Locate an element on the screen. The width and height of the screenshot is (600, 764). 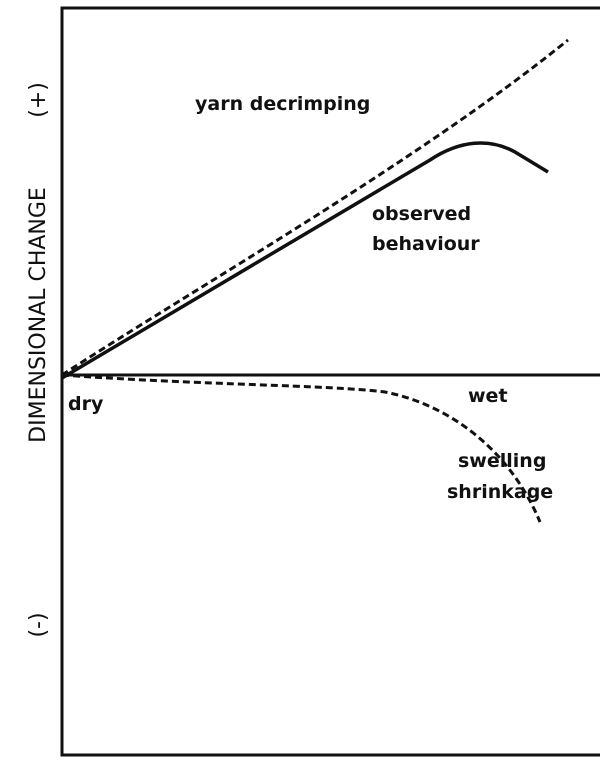
decrimping-label: yarn decrimping is located at coordinates (282, 104).